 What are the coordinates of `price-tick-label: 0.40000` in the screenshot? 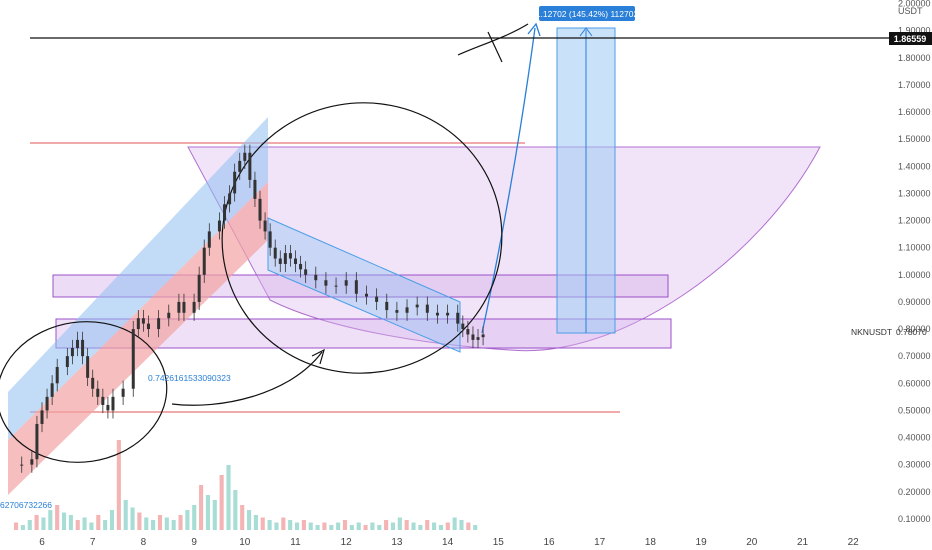 It's located at (914, 438).